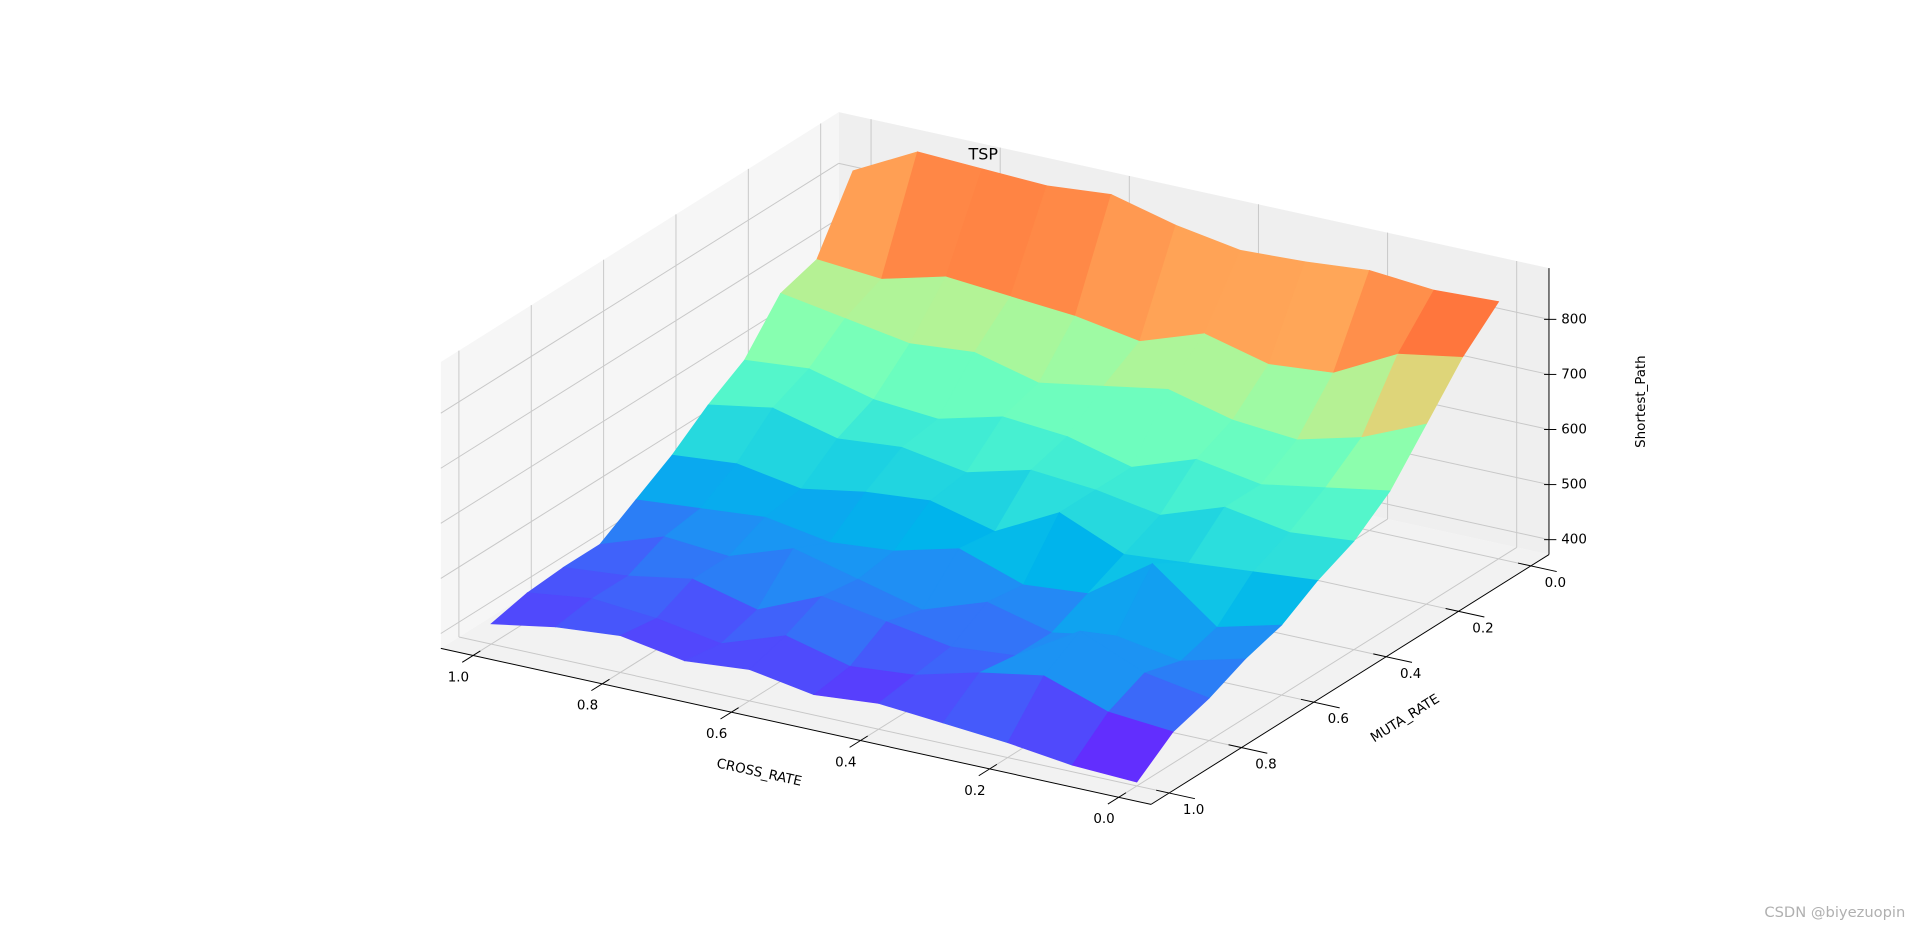  Describe the element at coordinates (1405, 719) in the screenshot. I see `y-axis-label: MUTA_RATE` at that location.